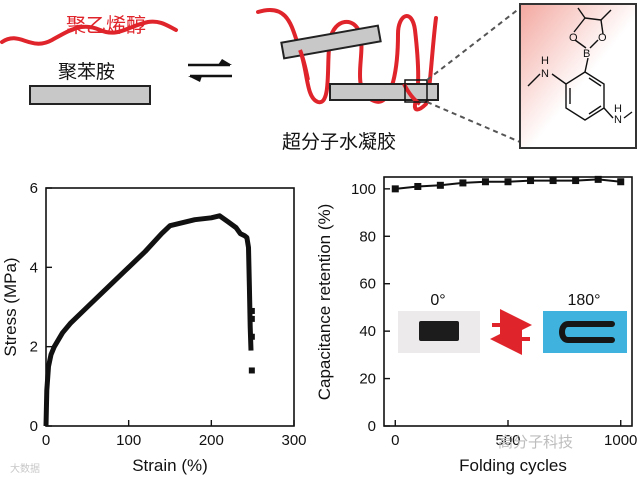 The image size is (640, 482). Describe the element at coordinates (602, 38) in the screenshot. I see `atom-o2: O` at that location.